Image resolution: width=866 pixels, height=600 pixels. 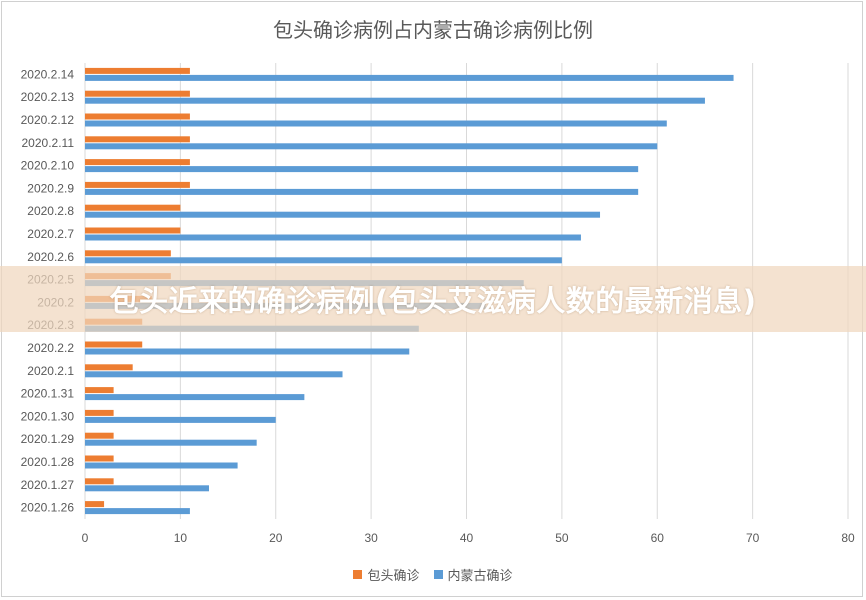 I want to click on x-tick-label: 0, so click(x=85, y=538).